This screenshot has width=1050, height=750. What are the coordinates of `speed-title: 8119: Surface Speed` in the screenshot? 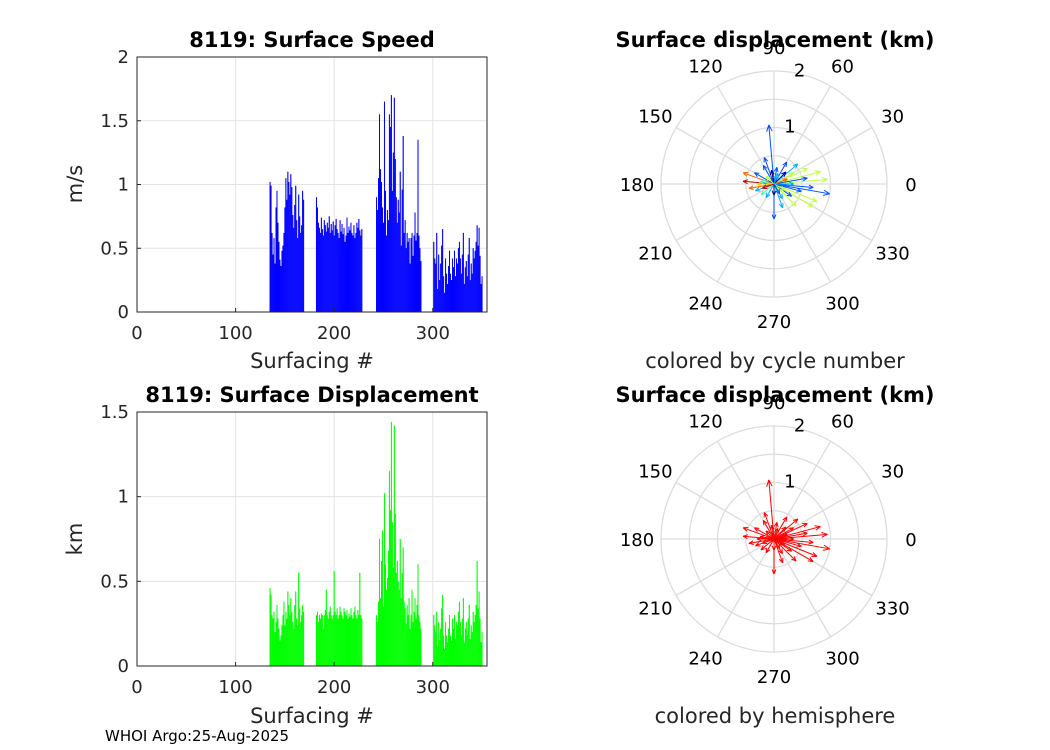 It's located at (312, 40).